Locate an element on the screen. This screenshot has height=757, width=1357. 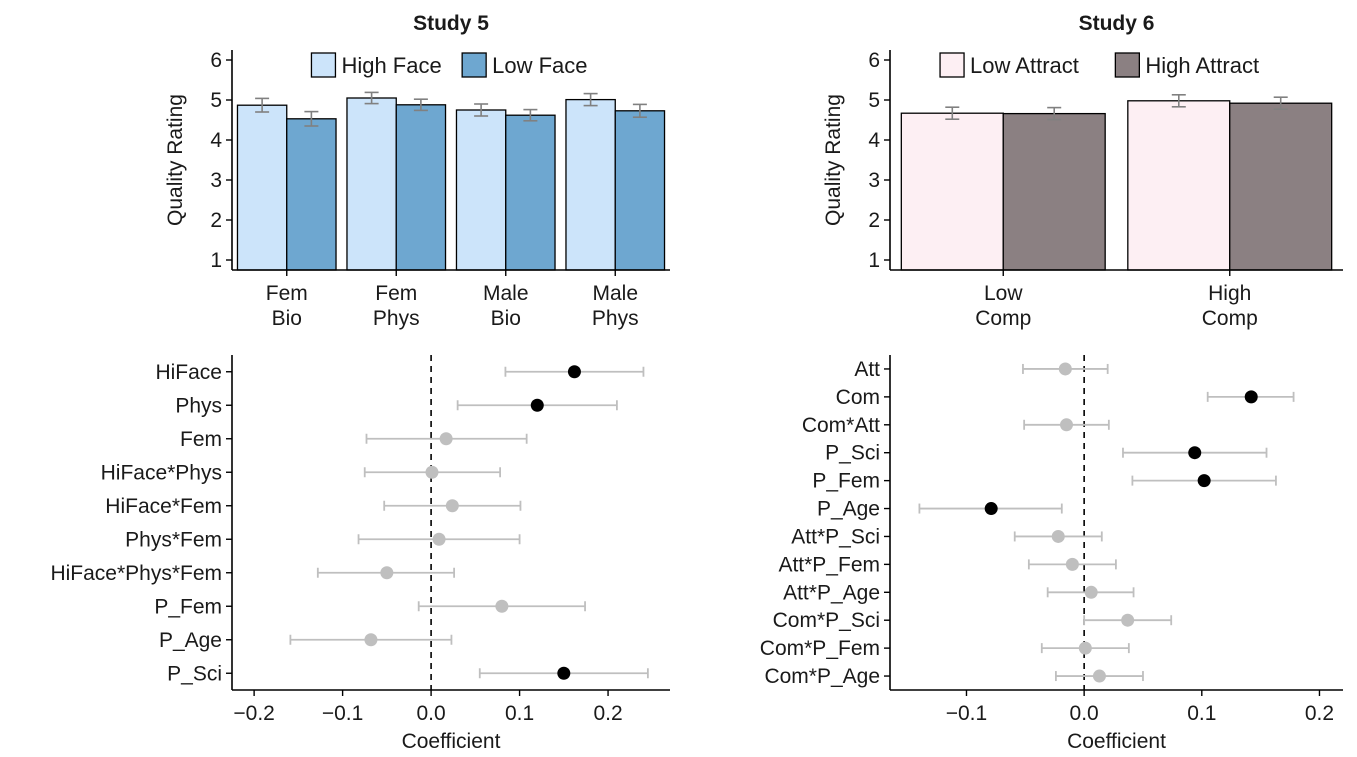
chart-title: Study 5 is located at coordinates (451, 23).